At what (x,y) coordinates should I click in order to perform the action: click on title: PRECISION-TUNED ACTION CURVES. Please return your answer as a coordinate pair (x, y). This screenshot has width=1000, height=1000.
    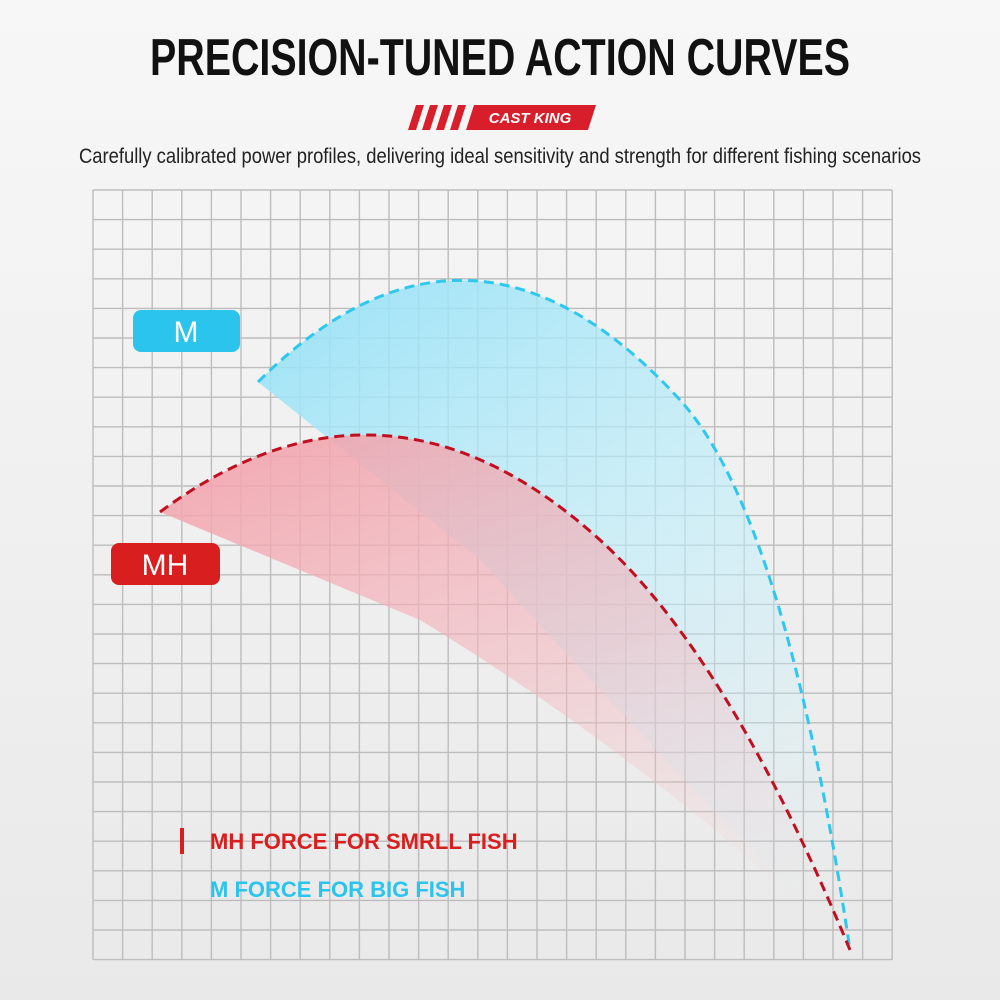
    Looking at the image, I should click on (500, 58).